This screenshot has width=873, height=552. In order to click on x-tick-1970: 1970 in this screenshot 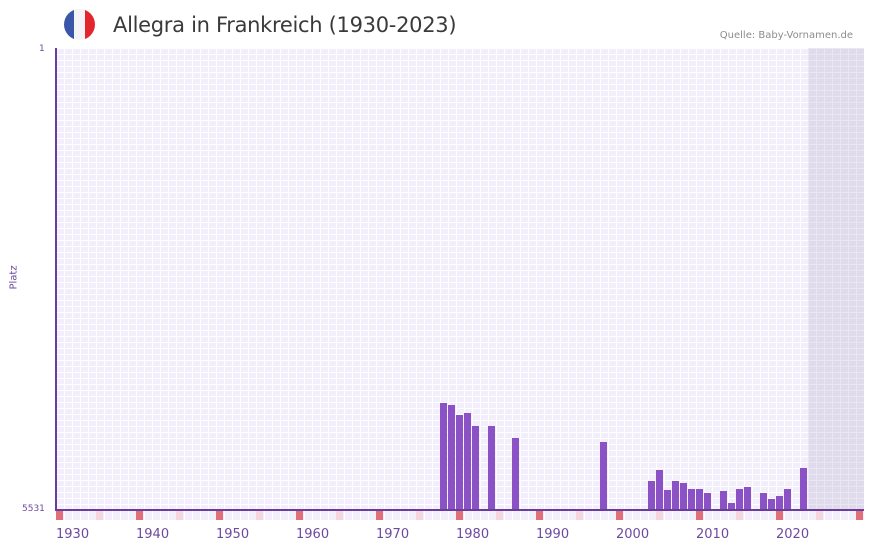, I will do `click(393, 534)`.